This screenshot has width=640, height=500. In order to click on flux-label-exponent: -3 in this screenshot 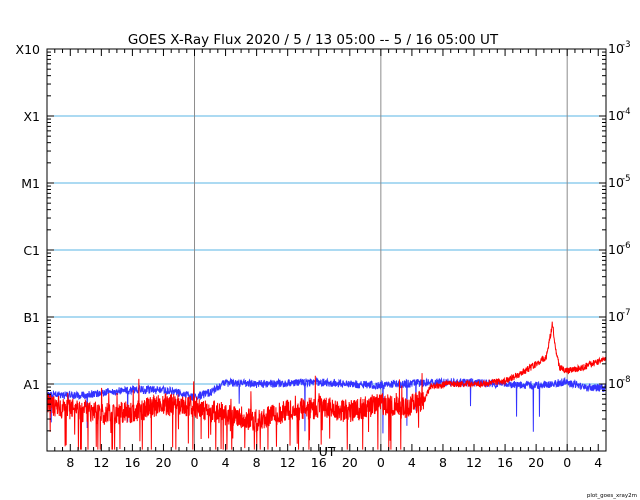, I will do `click(626, 45)`.